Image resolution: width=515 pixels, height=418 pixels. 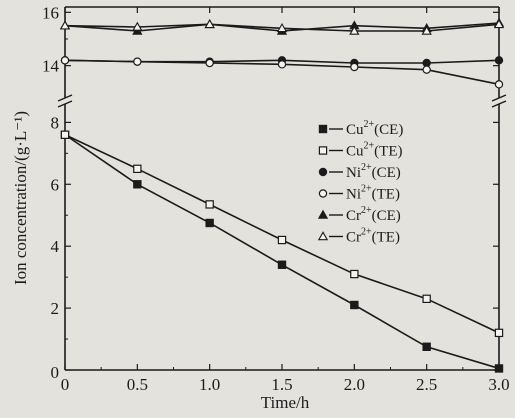 I want to click on legend-entry: Cr2+(CE), so click(x=359, y=214).